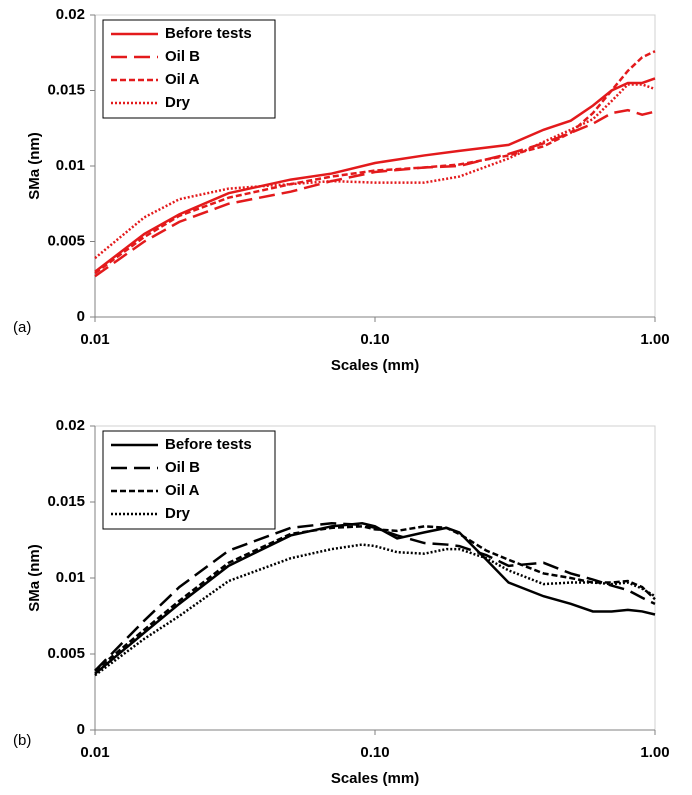 The width and height of the screenshot is (692, 795). I want to click on panel-label: (b), so click(22, 740).